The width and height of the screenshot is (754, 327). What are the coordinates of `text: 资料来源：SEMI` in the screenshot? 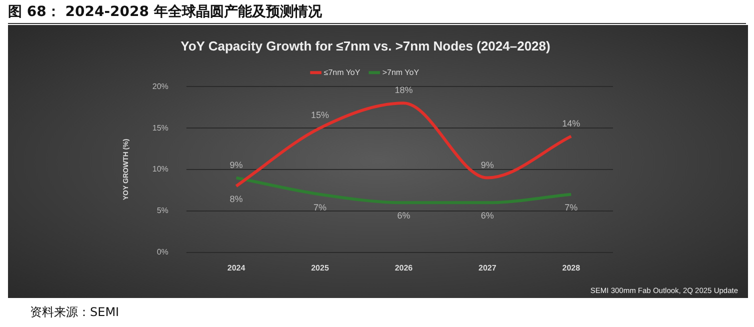 It's located at (75, 312).